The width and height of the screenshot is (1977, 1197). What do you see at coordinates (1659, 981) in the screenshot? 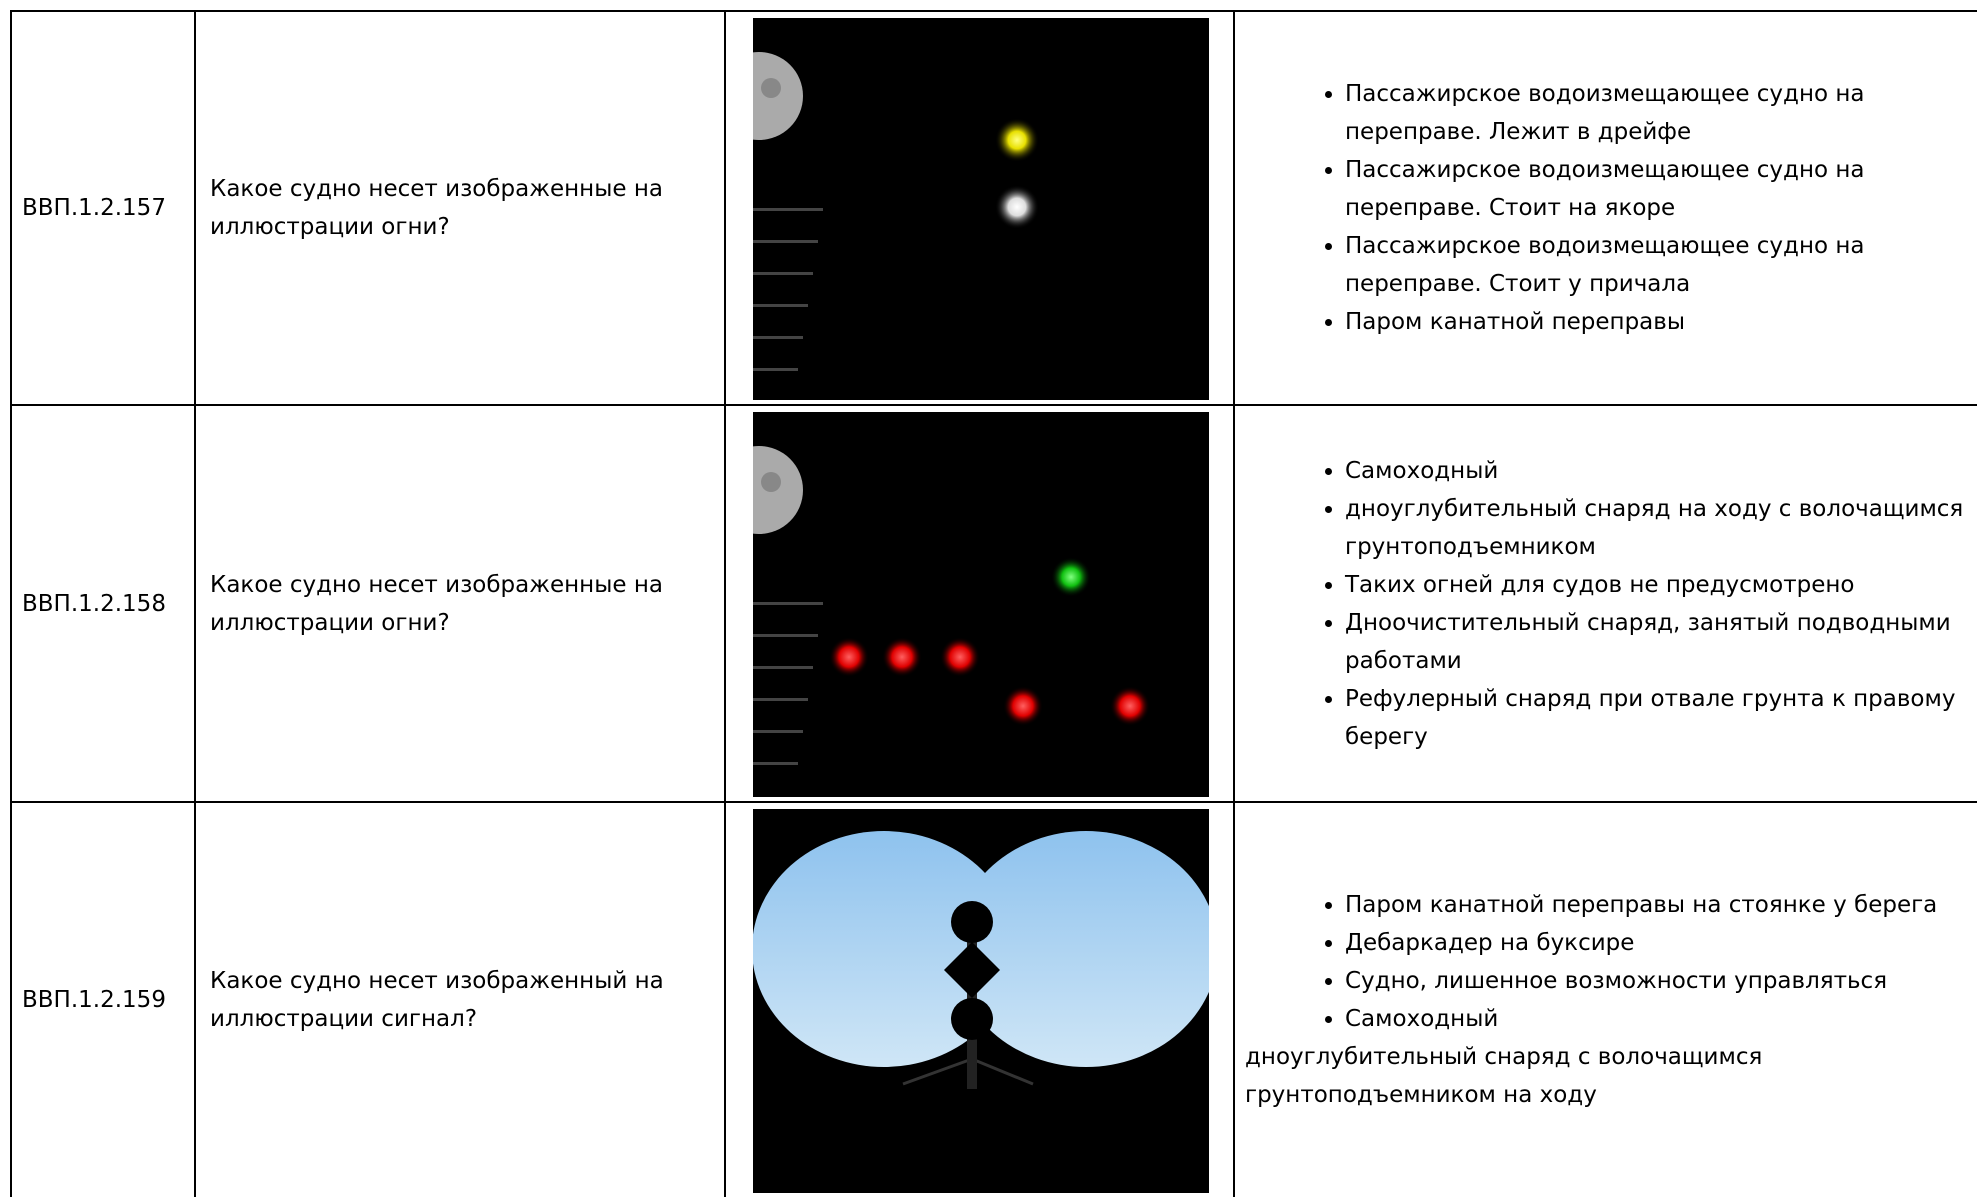
I see `answer: Судно, лишенное возможности управляться` at bounding box center [1659, 981].